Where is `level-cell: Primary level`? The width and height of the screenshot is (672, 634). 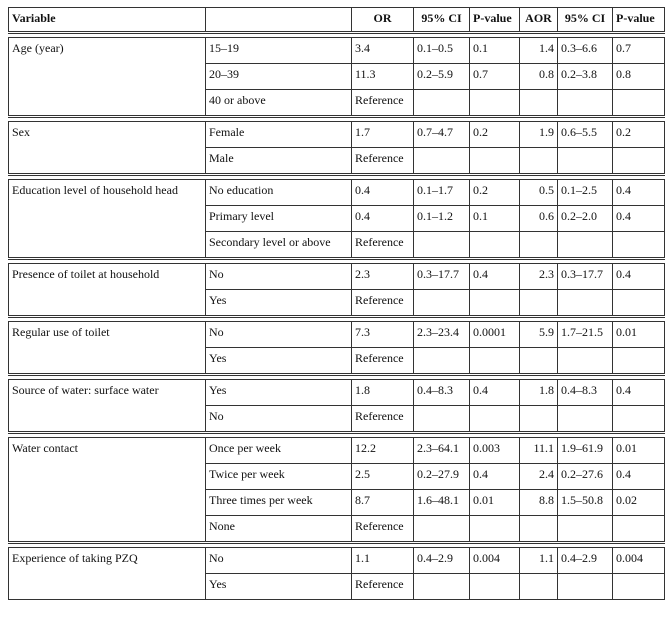 level-cell: Primary level is located at coordinates (278, 218).